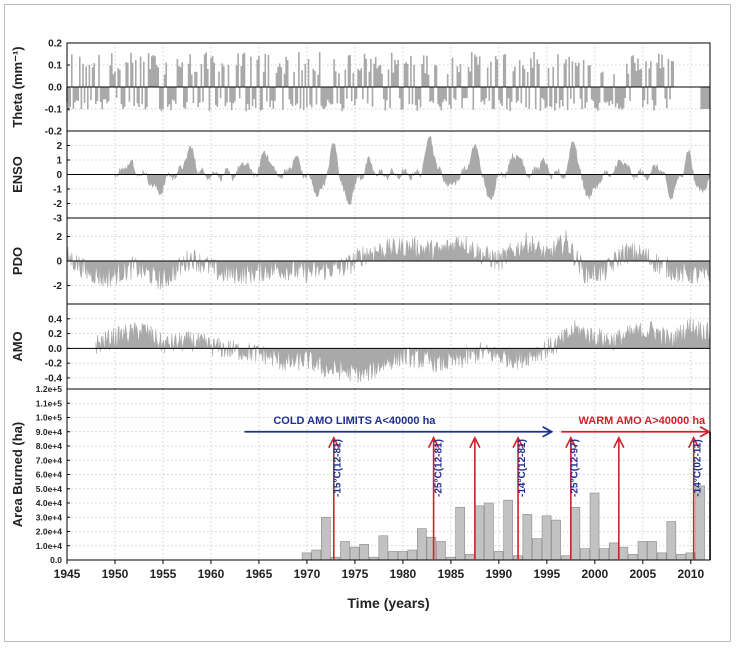 Image resolution: width=737 pixels, height=648 pixels. I want to click on x-tick-label: 2010, so click(690, 574).